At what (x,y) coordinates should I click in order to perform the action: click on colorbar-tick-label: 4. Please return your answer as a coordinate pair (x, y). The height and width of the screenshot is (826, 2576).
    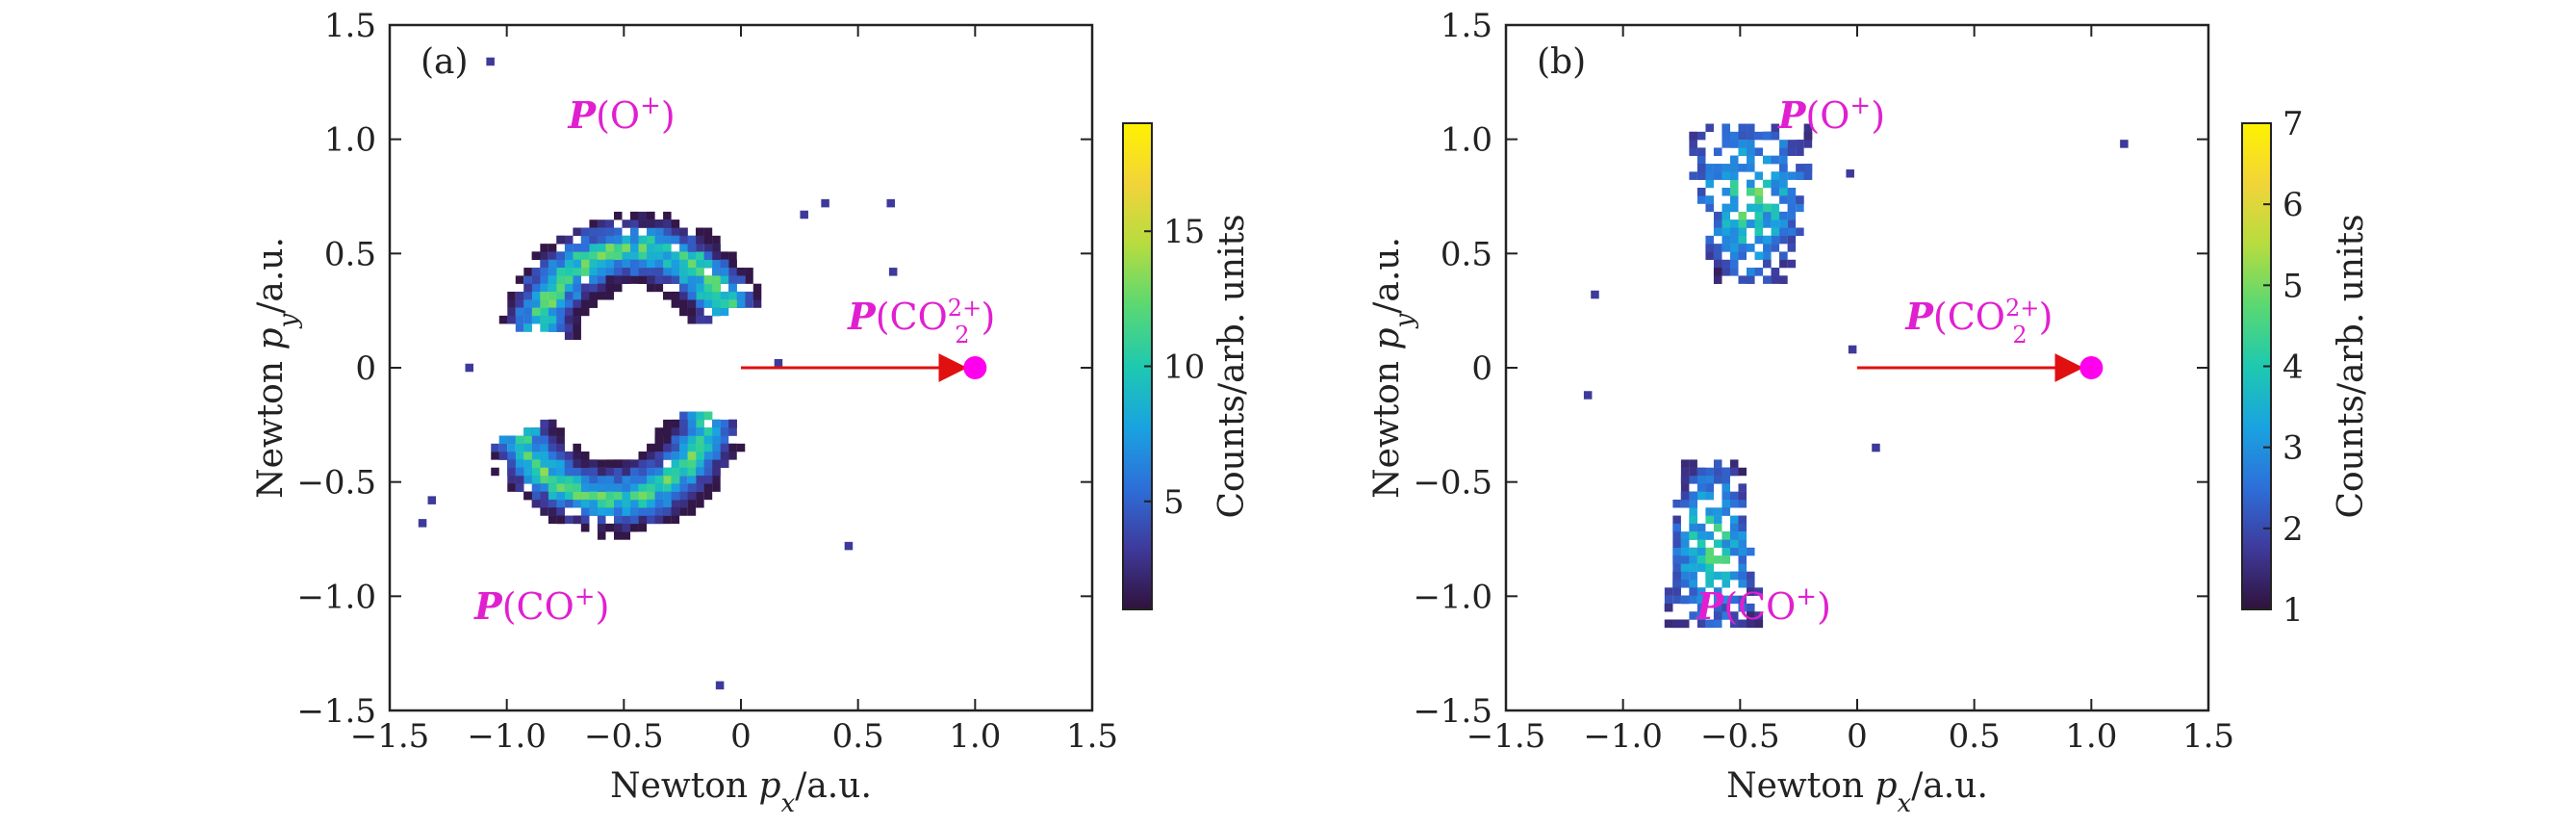
    Looking at the image, I should click on (2293, 367).